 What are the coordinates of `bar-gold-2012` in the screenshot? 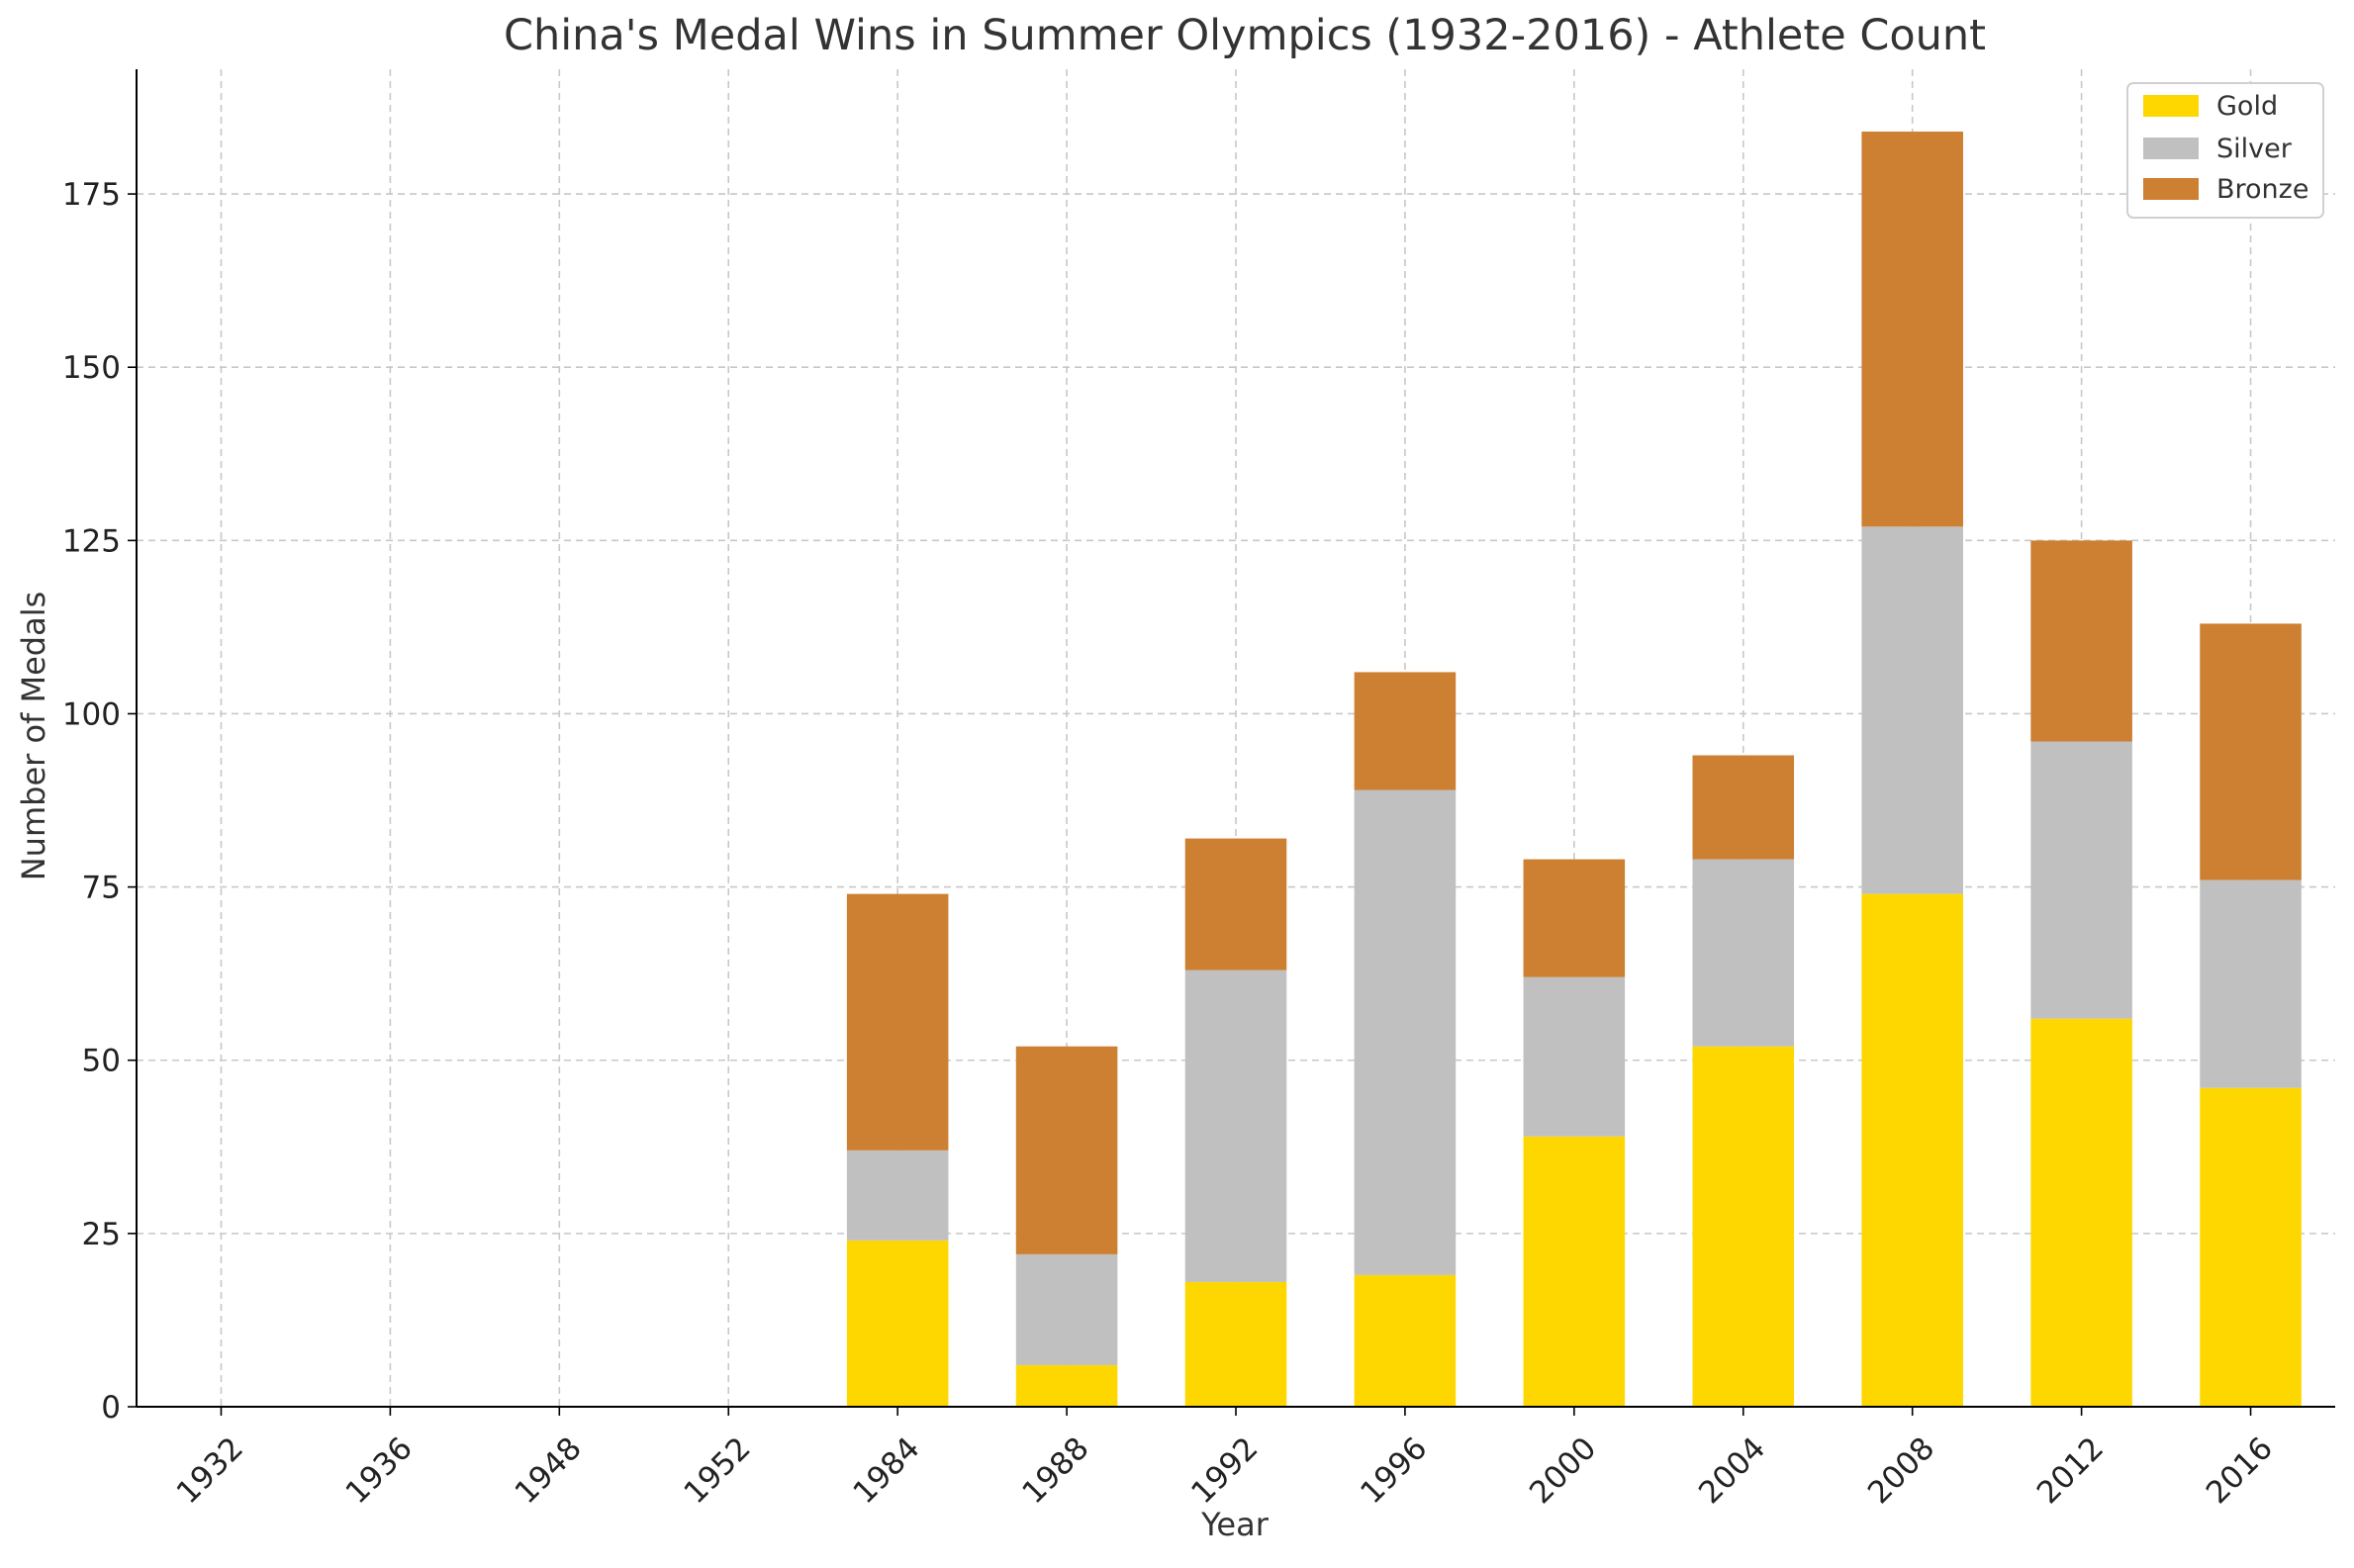 It's located at (2081, 1212).